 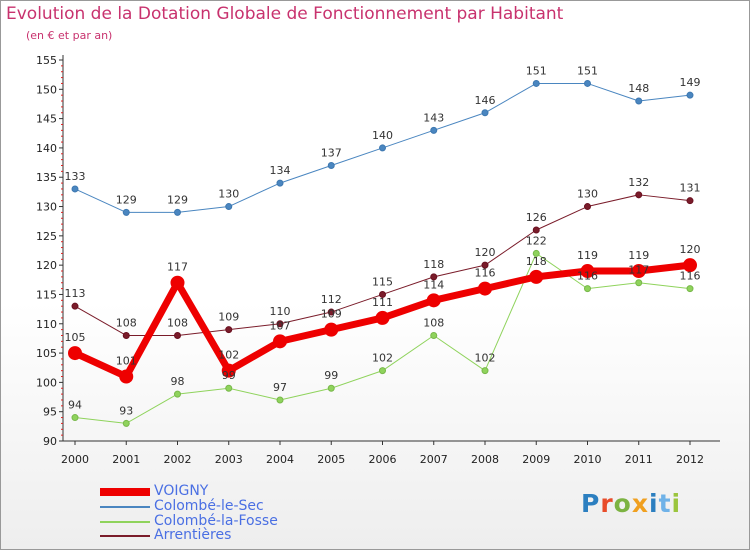 What do you see at coordinates (434, 459) in the screenshot?
I see `x-tick-label: 2007` at bounding box center [434, 459].